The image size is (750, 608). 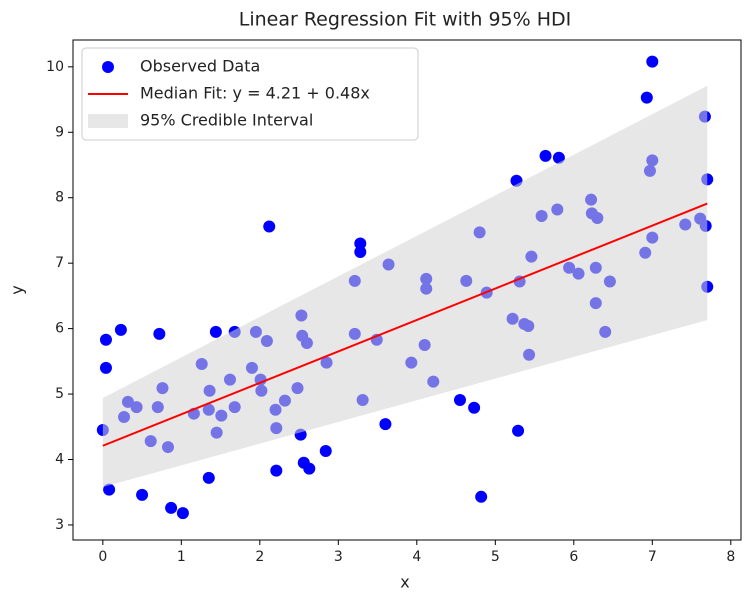 I want to click on x-tick-label: 5, so click(x=495, y=557).